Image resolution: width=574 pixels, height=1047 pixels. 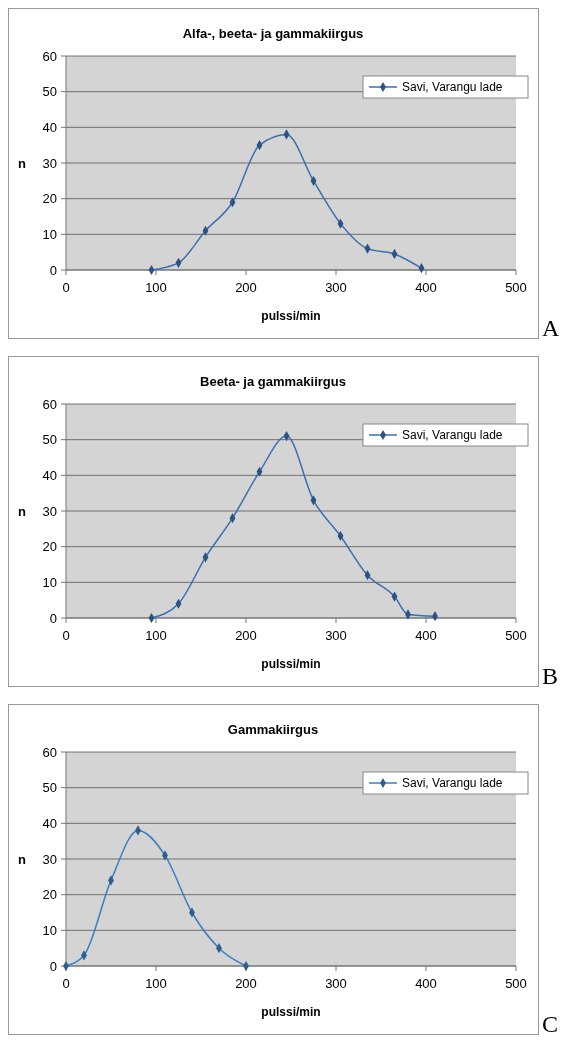 What do you see at coordinates (550, 1024) in the screenshot?
I see `text: C` at bounding box center [550, 1024].